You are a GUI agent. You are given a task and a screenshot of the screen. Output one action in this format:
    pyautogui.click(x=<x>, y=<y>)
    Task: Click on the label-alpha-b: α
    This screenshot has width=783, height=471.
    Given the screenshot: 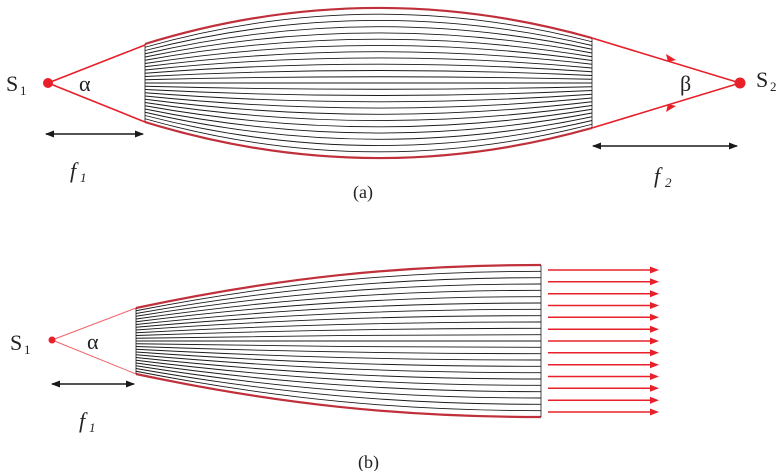 What is the action you would take?
    pyautogui.click(x=93, y=341)
    